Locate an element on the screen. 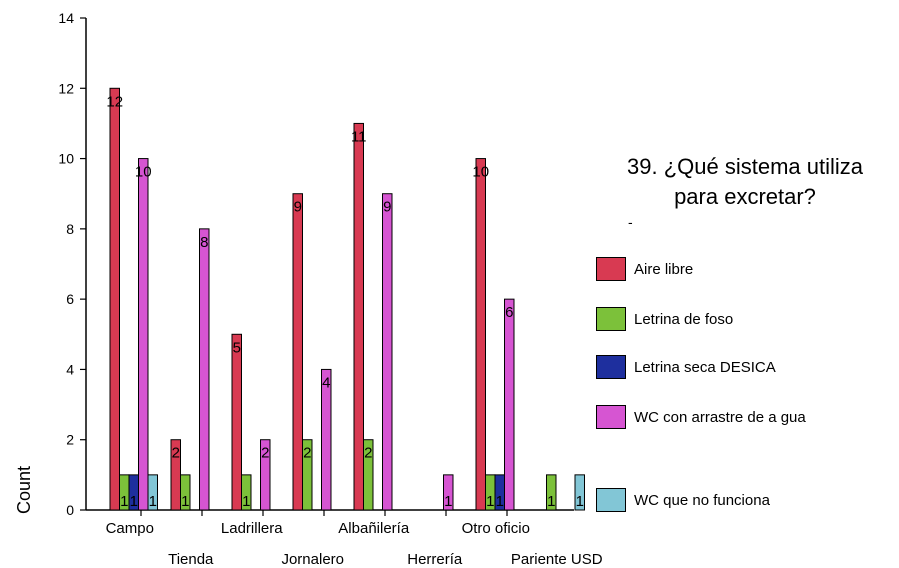 Image resolution: width=899 pixels, height=568 pixels. legend-item-letrina-seca-desica: Letrina seca DESICA is located at coordinates (715, 368).